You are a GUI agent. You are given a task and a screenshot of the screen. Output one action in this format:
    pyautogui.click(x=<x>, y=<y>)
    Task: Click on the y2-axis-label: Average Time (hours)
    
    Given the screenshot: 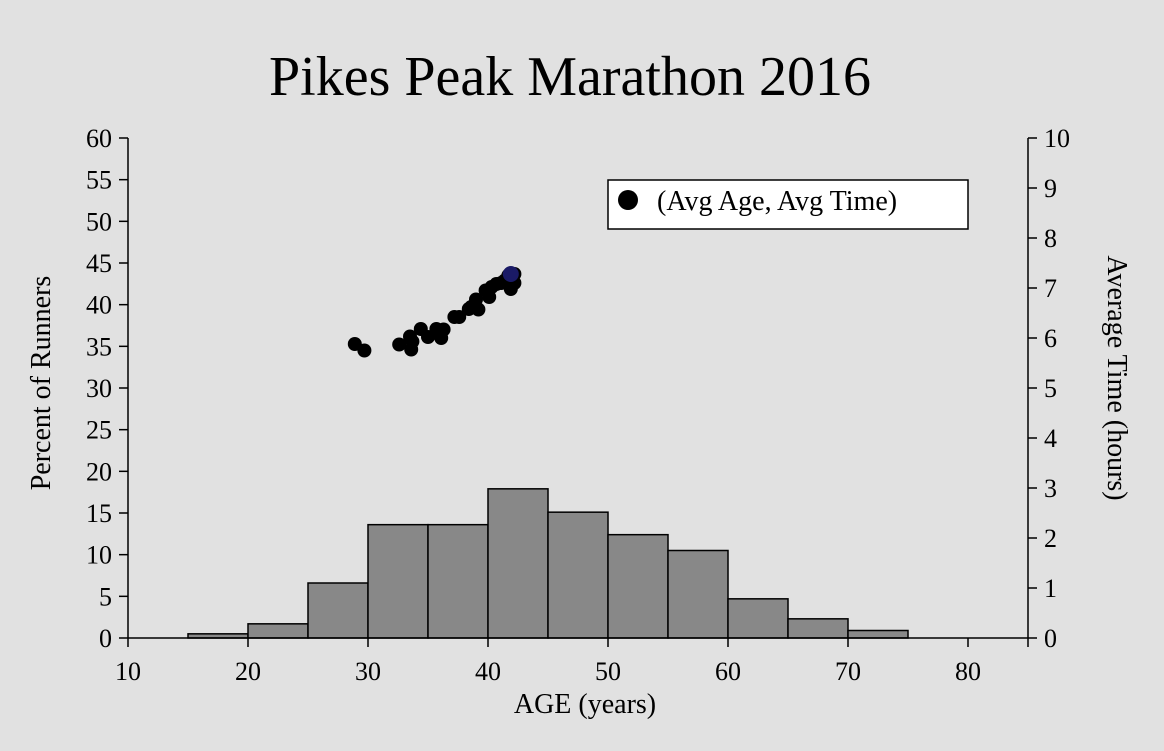 What is the action you would take?
    pyautogui.click(x=1116, y=377)
    